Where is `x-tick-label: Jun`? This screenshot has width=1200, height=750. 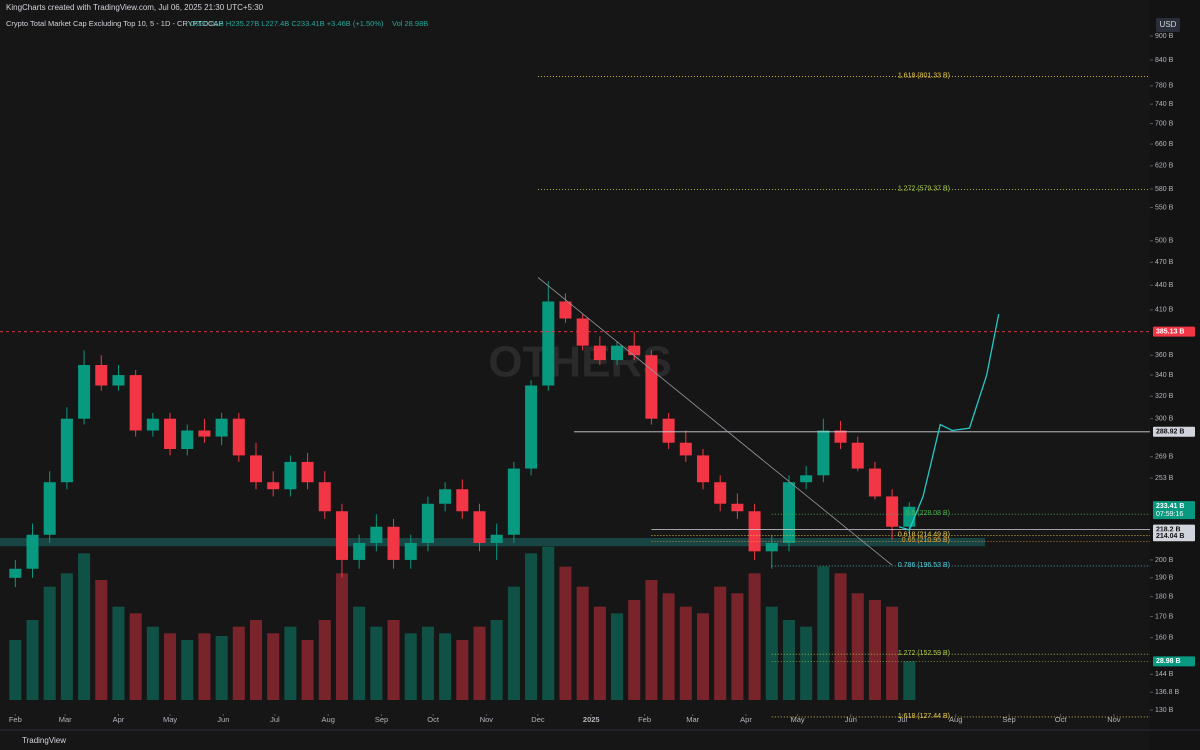 x-tick-label: Jun is located at coordinates (851, 719).